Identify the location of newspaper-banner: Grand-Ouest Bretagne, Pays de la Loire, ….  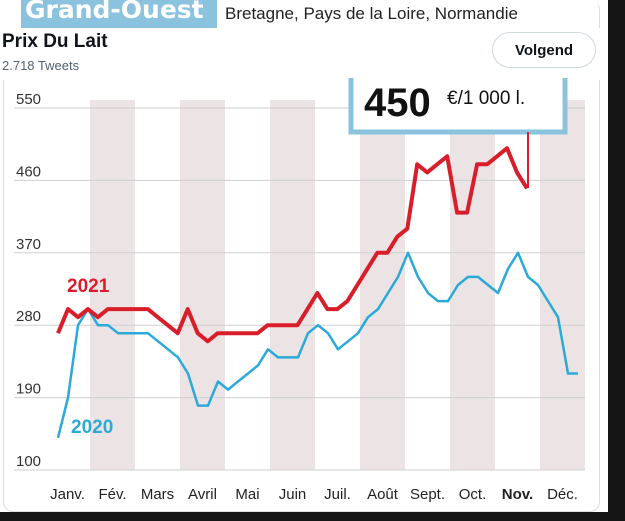
(300, 14).